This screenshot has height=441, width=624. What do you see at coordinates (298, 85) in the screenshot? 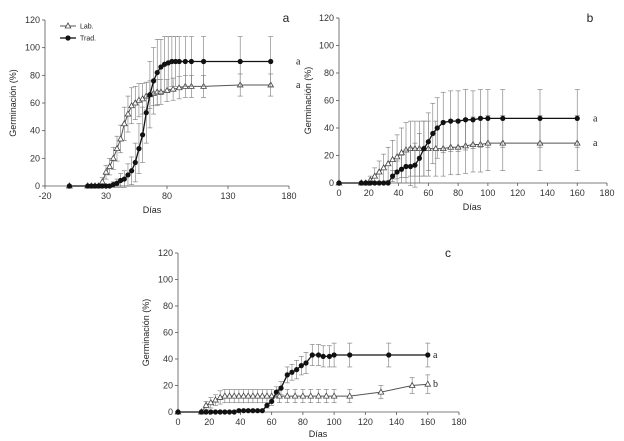
I see `significance-label: a` at bounding box center [298, 85].